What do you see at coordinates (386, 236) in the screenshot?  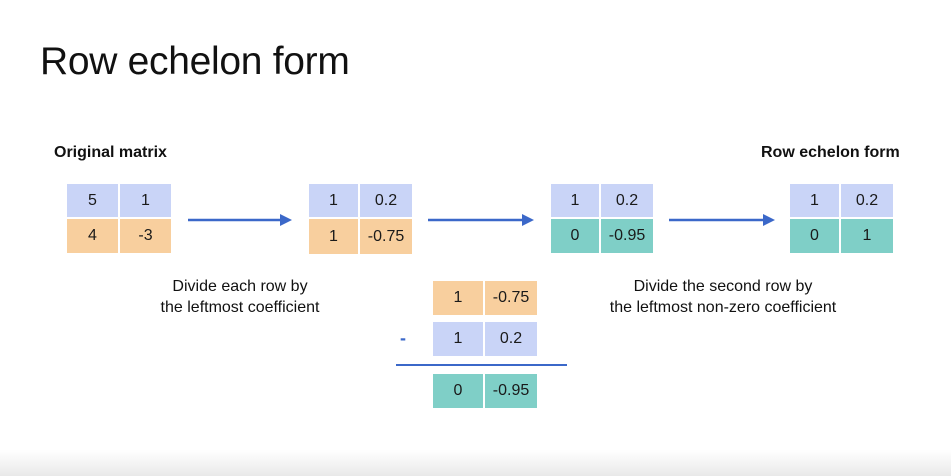 I see `matrix-cell: -0.75` at bounding box center [386, 236].